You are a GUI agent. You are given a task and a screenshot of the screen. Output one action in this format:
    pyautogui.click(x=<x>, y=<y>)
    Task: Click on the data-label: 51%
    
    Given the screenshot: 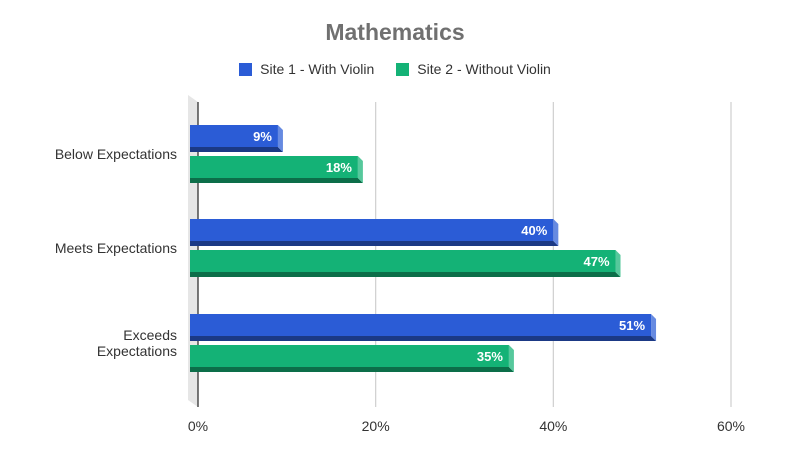 What is the action you would take?
    pyautogui.click(x=632, y=325)
    